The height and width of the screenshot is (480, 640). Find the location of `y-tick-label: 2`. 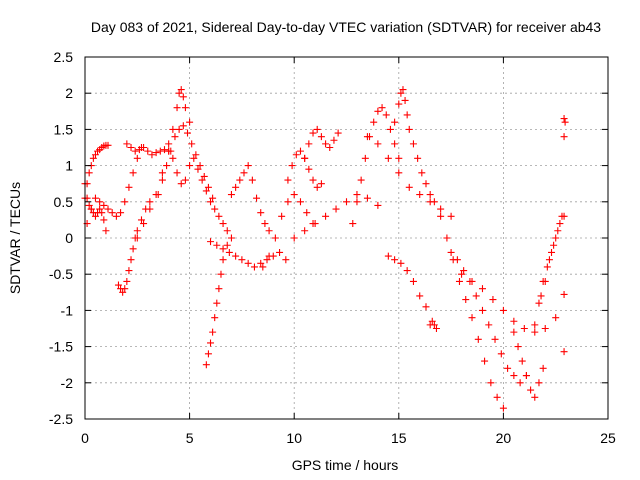

y-tick-label: 2 is located at coordinates (69, 93).